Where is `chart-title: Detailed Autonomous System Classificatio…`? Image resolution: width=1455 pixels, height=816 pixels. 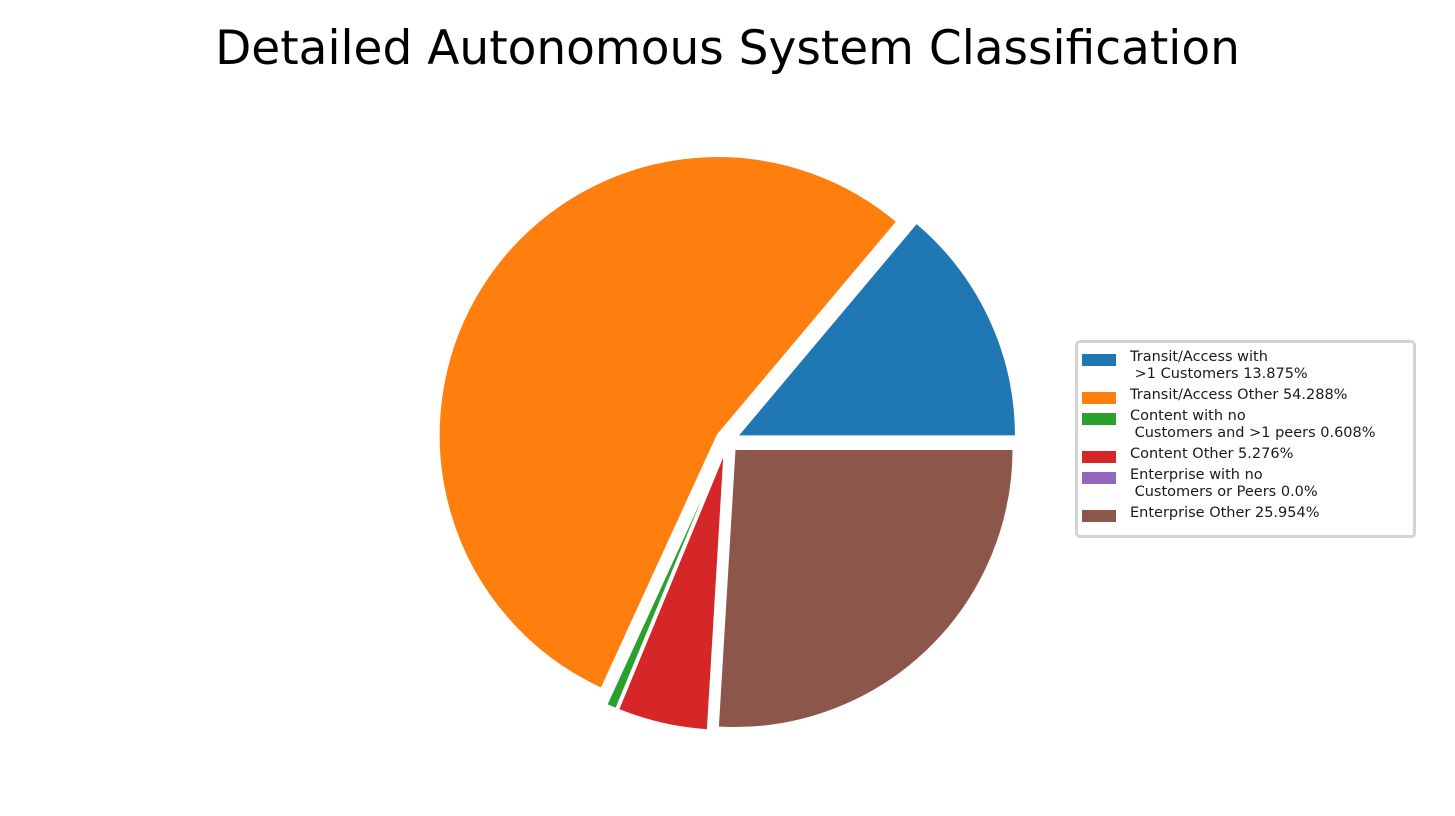
chart-title: Detailed Autonomous System Classificatio… is located at coordinates (727, 48).